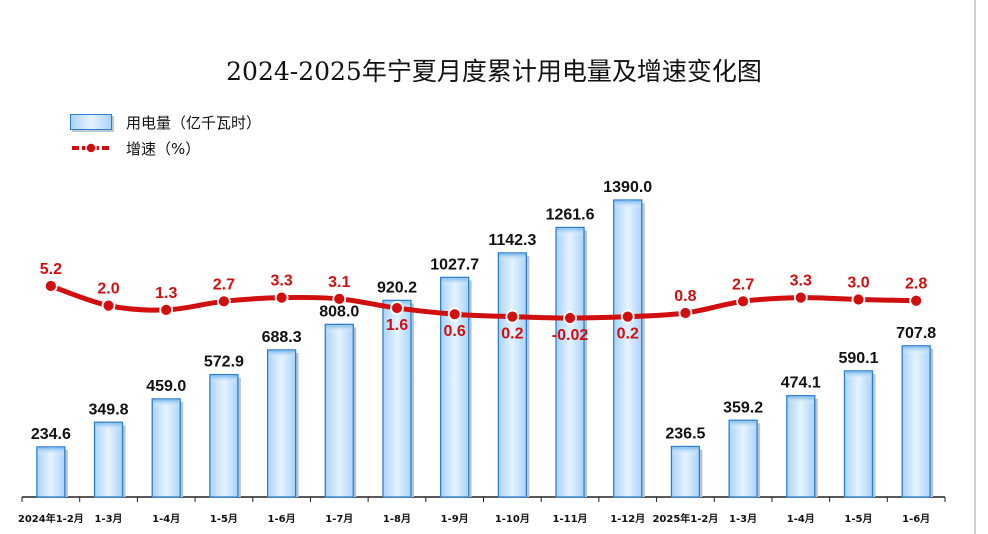  What do you see at coordinates (339, 282) in the screenshot?
I see `growth-value-label: 3.1` at bounding box center [339, 282].